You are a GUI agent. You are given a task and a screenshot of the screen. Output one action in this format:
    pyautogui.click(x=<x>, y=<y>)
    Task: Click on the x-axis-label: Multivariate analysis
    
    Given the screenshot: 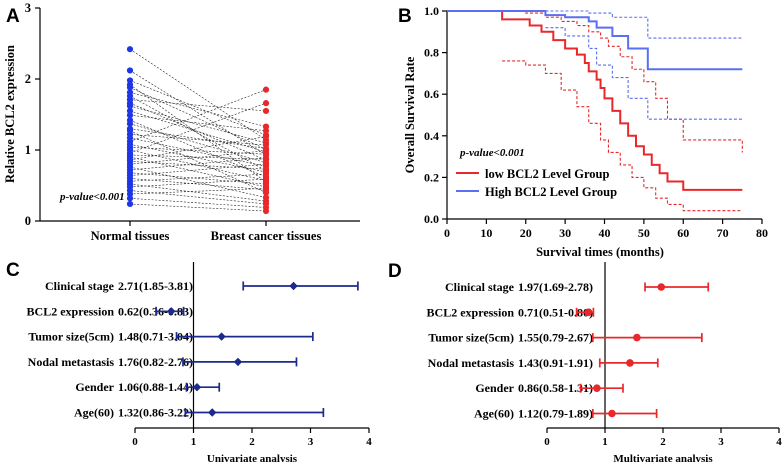 What is the action you would take?
    pyautogui.click(x=663, y=457)
    